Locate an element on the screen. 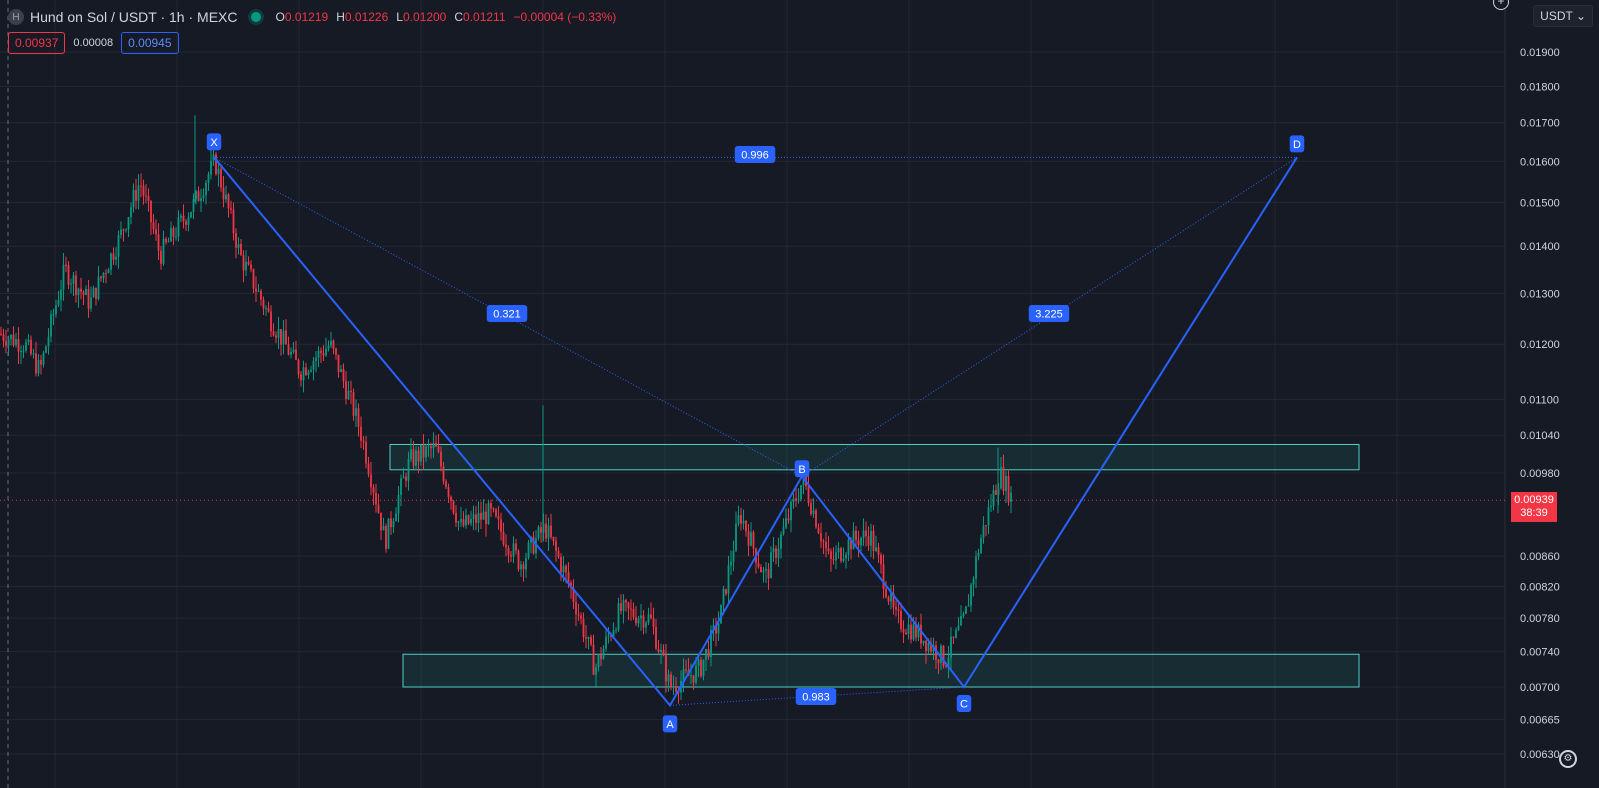  currency-selector: USDT ⌄ is located at coordinates (1563, 16).